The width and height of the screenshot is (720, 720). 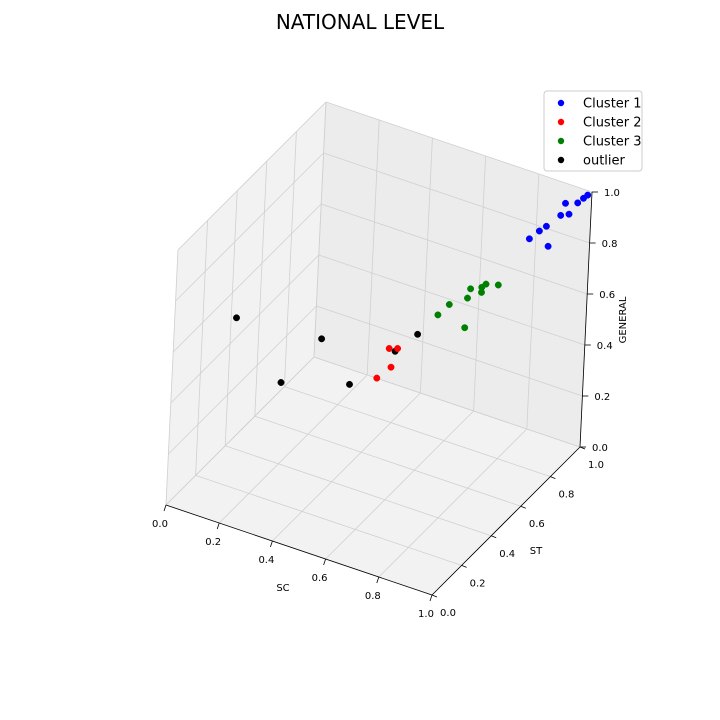 What do you see at coordinates (213, 542) in the screenshot?
I see `x-tick-label: 0.2` at bounding box center [213, 542].